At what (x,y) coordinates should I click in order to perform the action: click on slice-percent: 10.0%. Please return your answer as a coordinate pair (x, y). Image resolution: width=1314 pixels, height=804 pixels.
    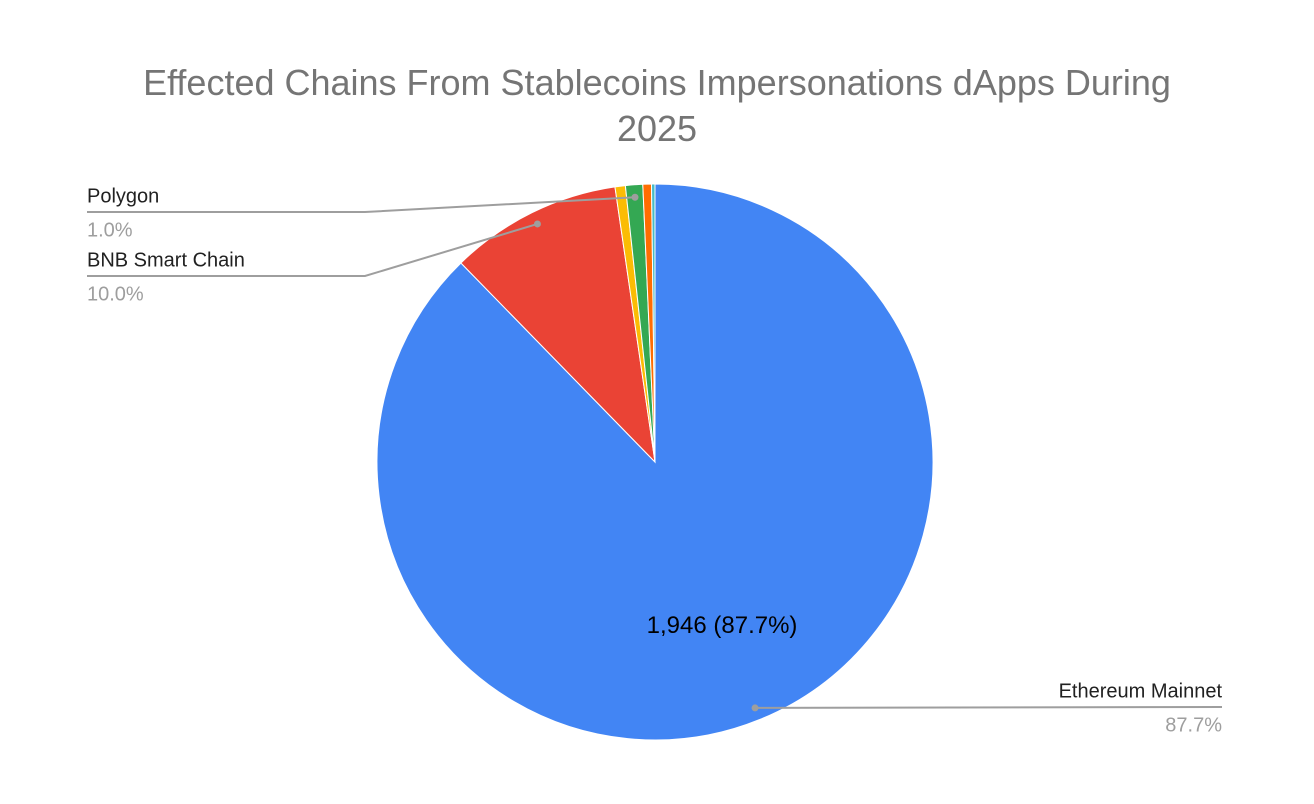
    Looking at the image, I should click on (115, 294).